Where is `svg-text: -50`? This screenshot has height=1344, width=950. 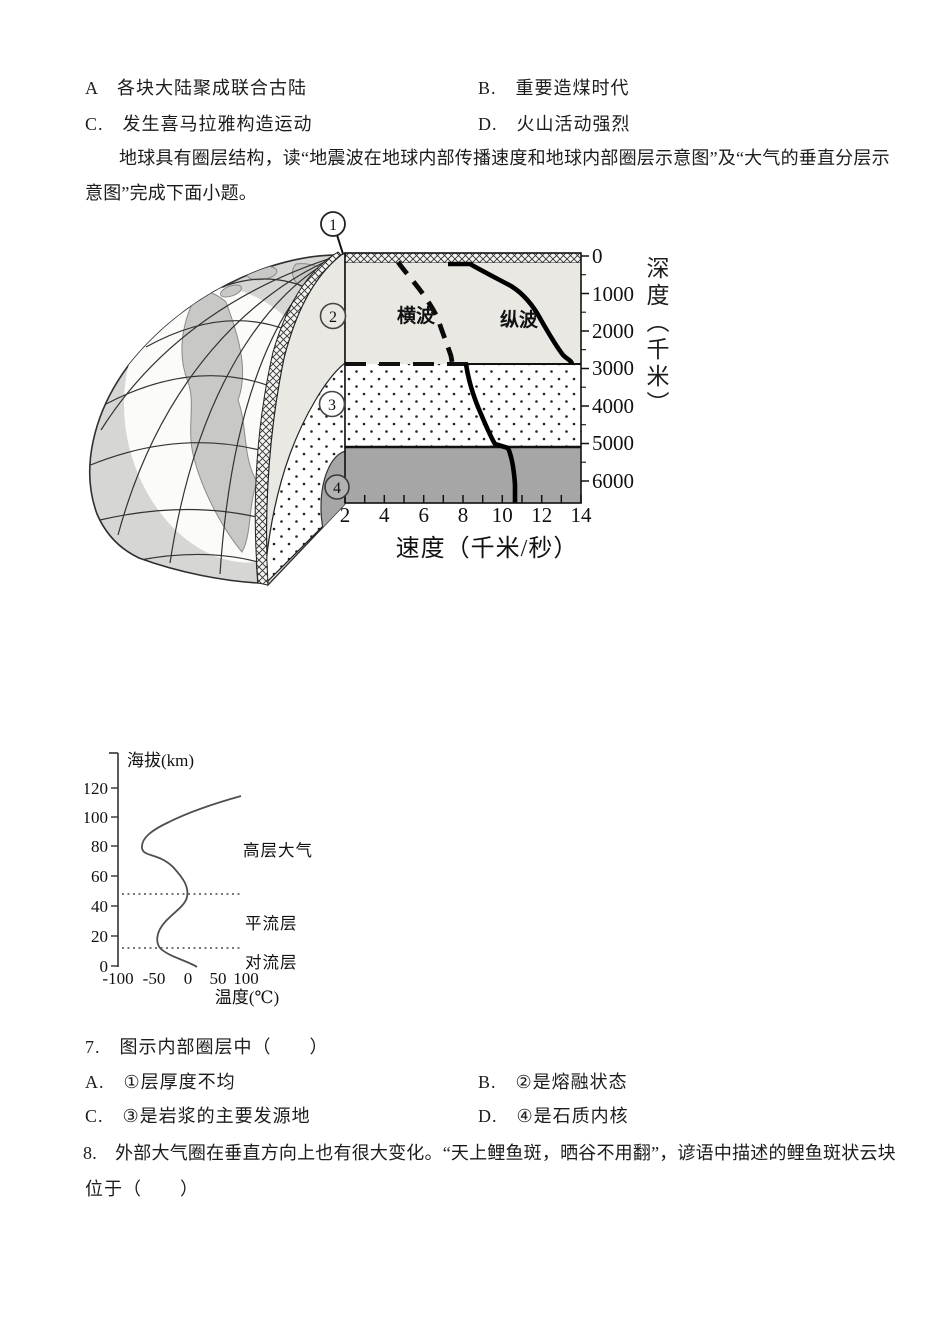
svg-text: -50 is located at coordinates (154, 978).